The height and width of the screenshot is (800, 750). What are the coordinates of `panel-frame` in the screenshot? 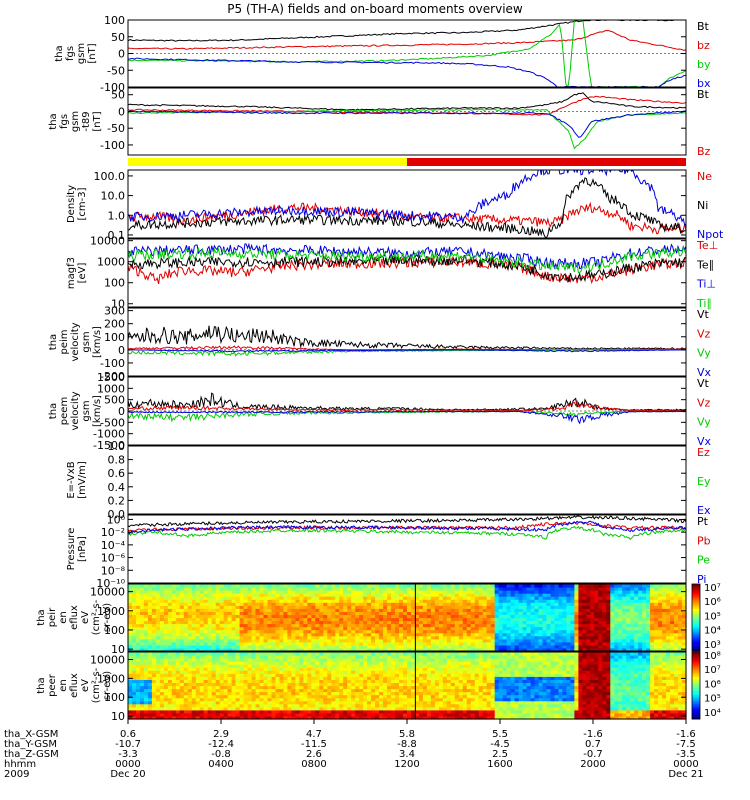 It's located at (407, 342).